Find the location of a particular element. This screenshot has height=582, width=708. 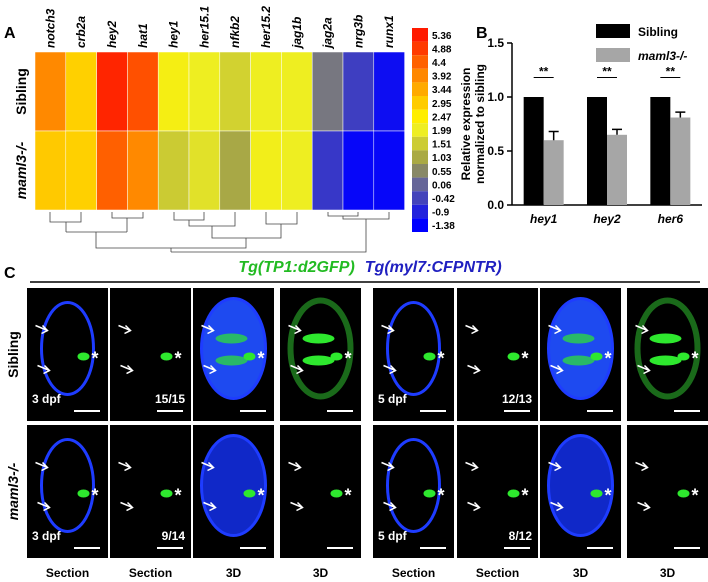

panel-label: B is located at coordinates (482, 33).